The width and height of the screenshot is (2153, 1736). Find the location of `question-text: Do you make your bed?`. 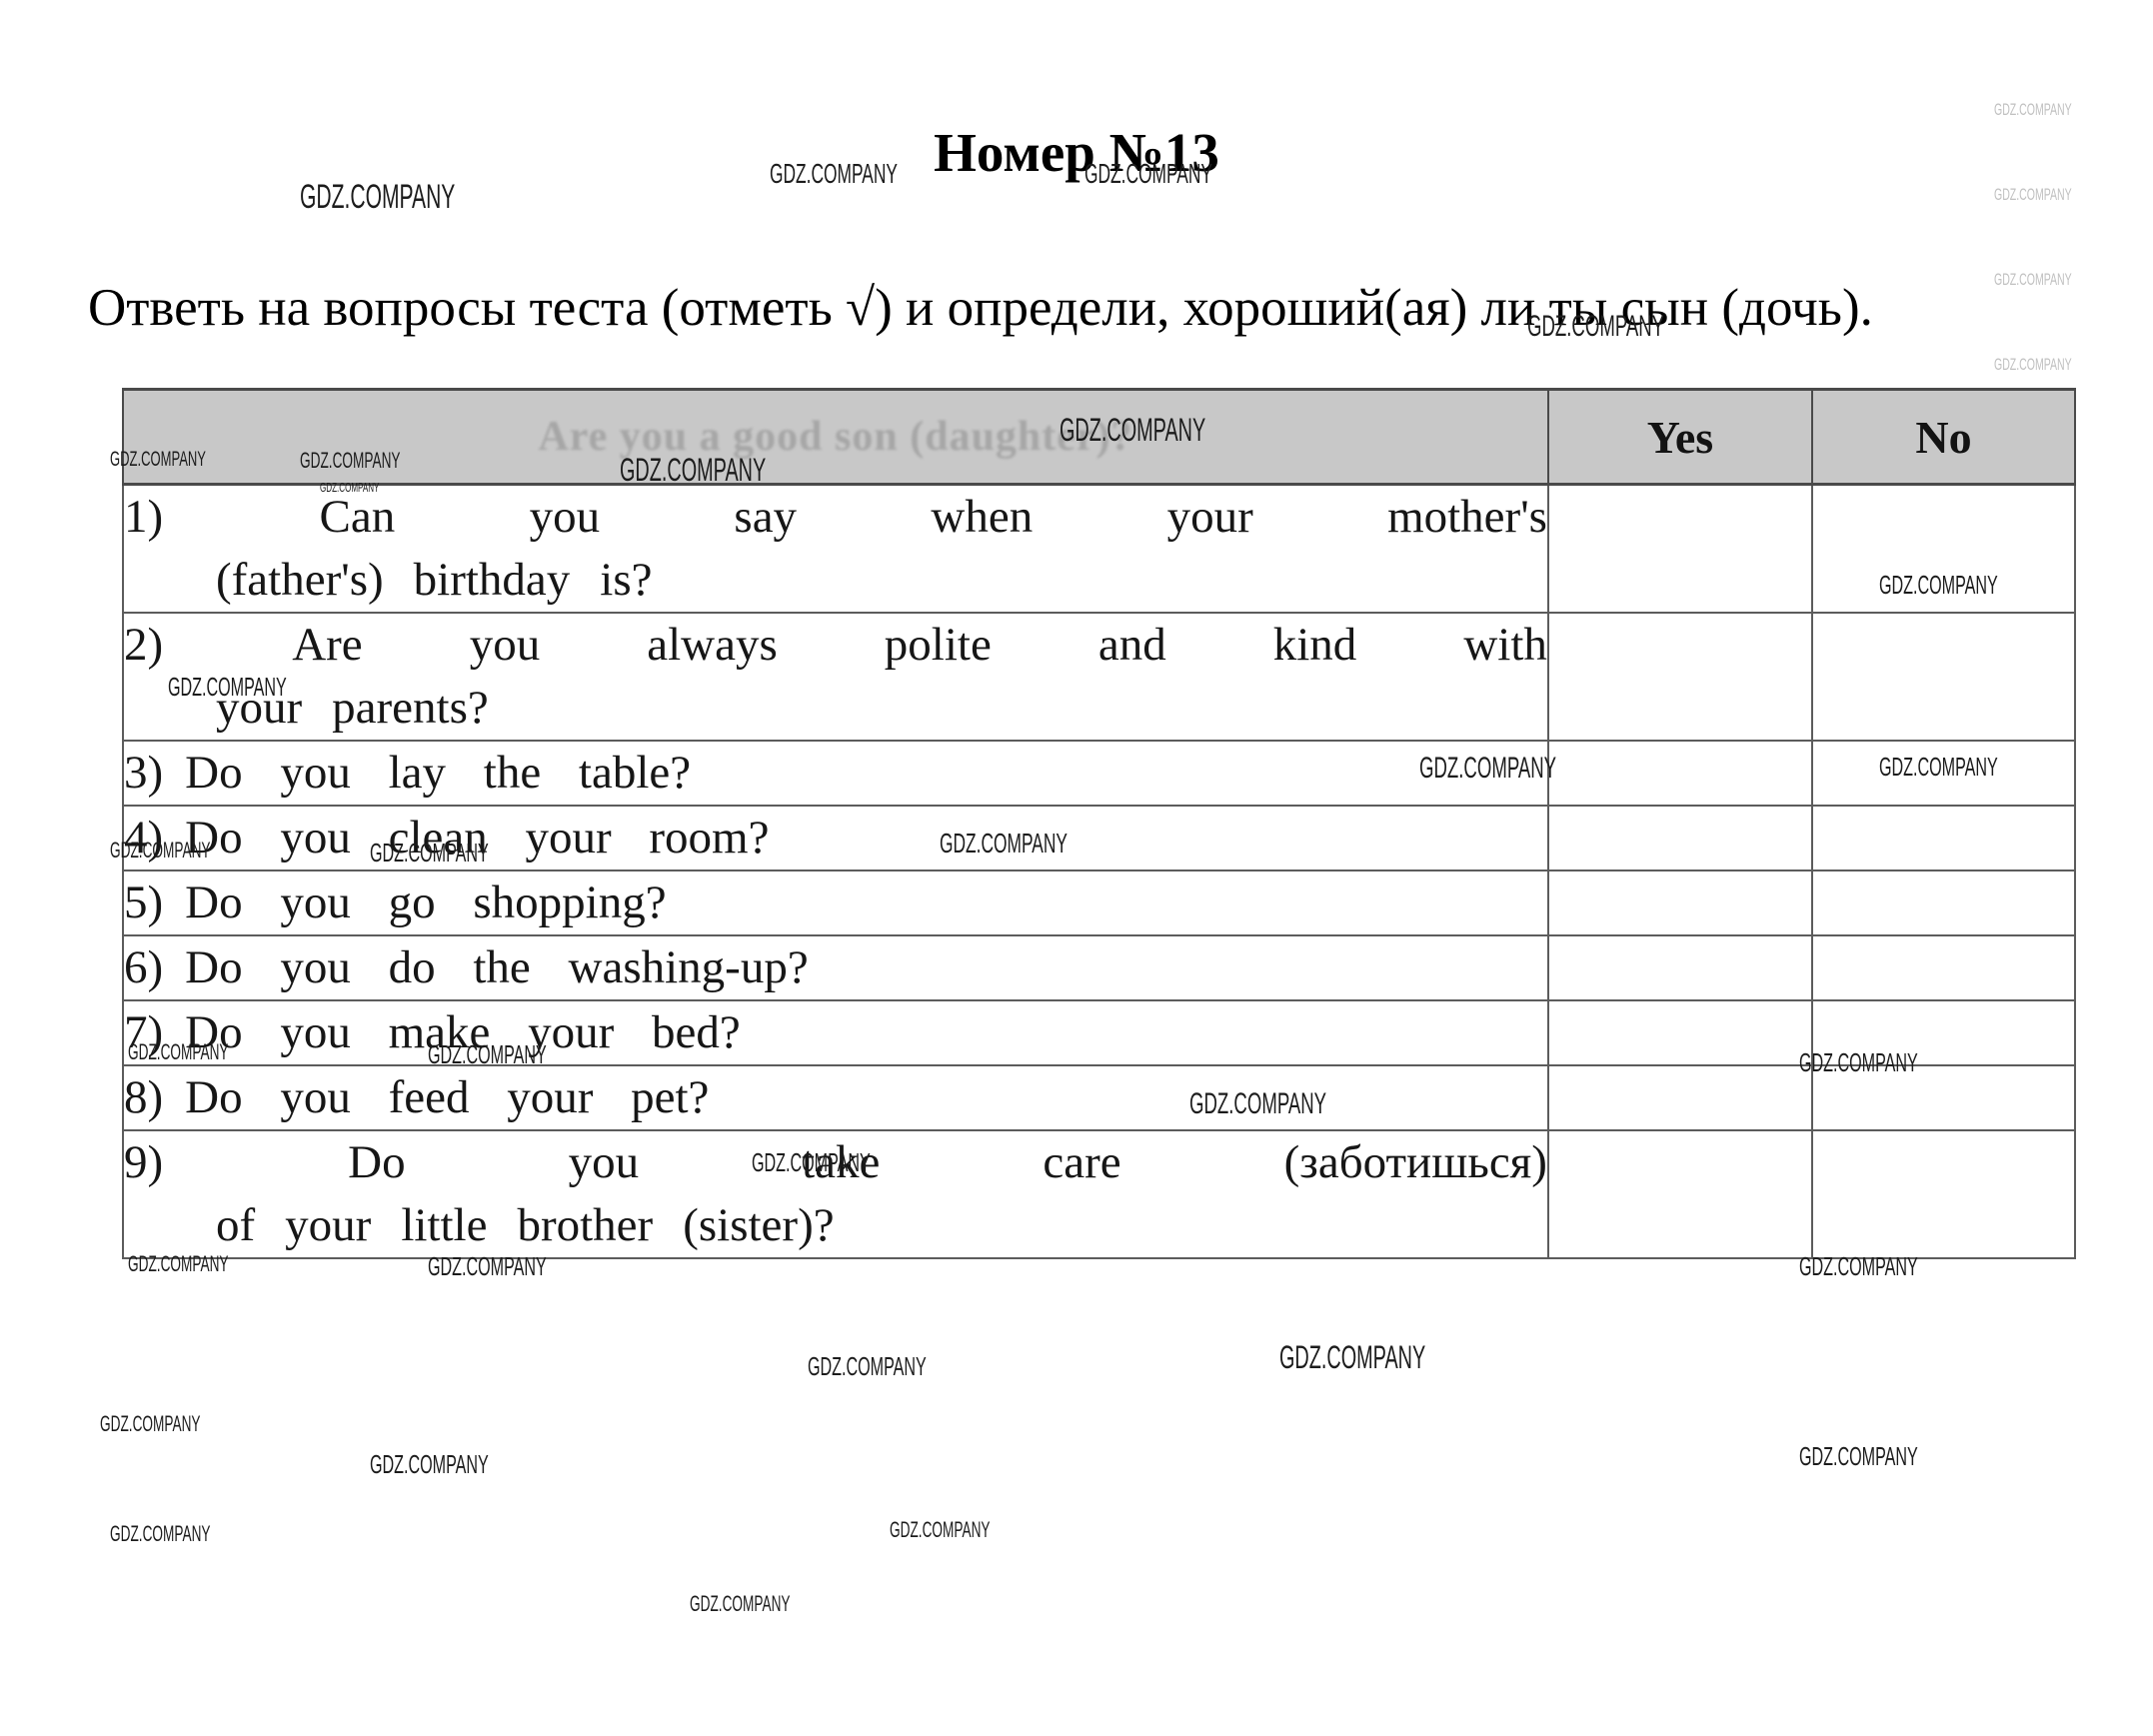

question-text: Do you make your bed? is located at coordinates (463, 1032).